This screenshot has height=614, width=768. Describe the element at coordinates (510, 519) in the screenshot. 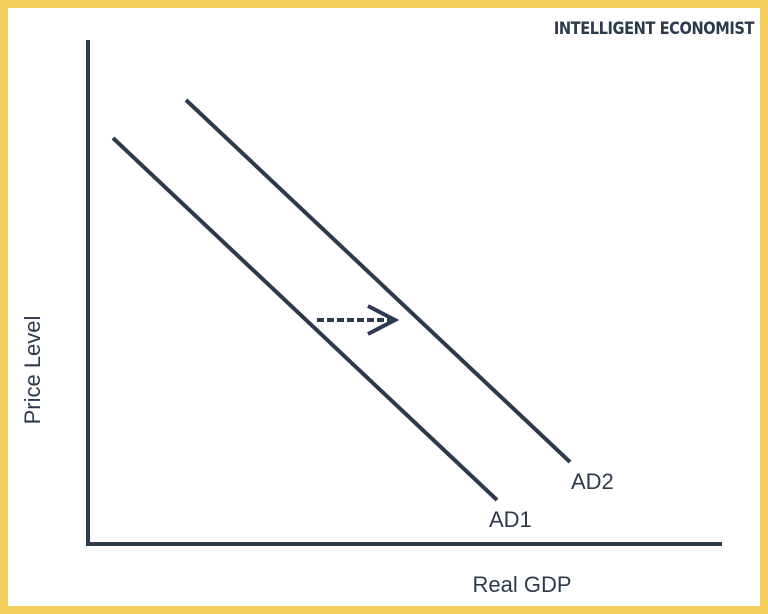

I see `curve-label: AD1` at that location.